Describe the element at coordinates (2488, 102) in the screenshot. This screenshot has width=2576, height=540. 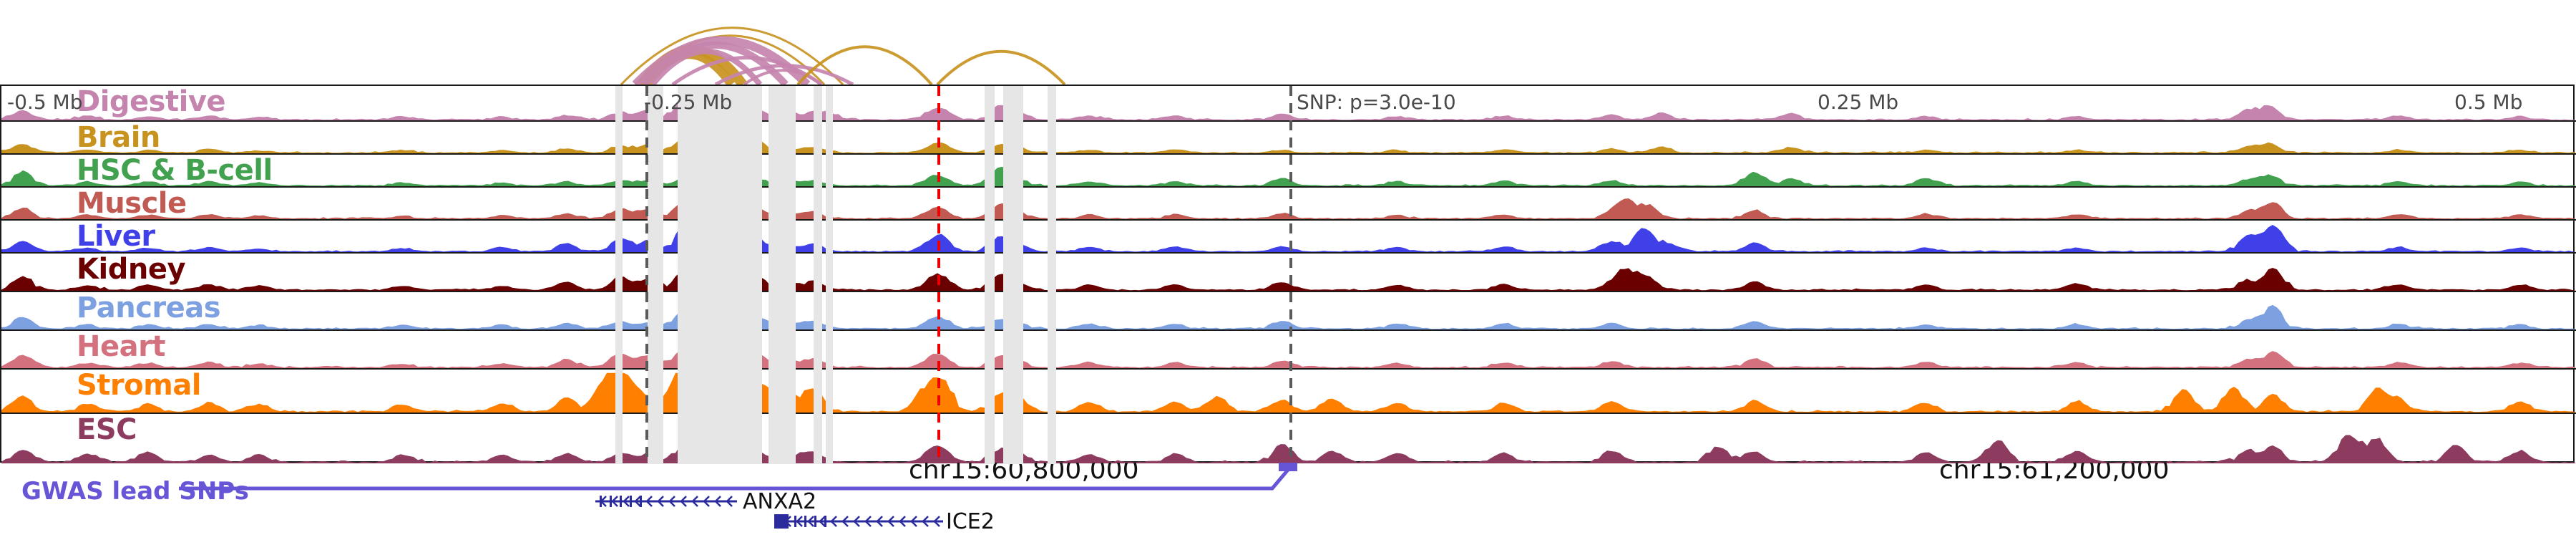
I see `axis-tick-label: 0.5 Mb` at that location.